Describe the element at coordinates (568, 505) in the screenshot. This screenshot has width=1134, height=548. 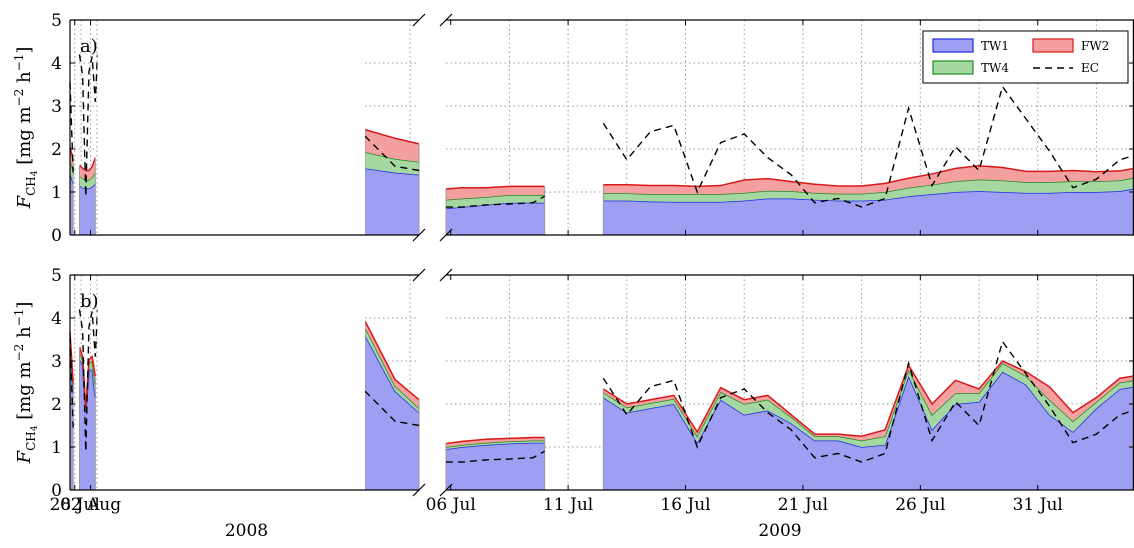
I see `x-tick-label: 11 Jul` at that location.